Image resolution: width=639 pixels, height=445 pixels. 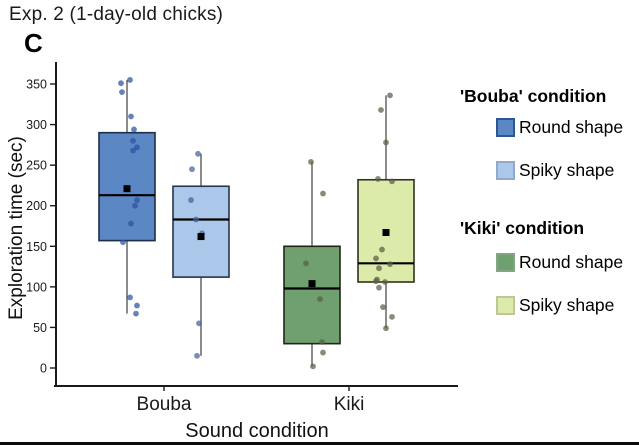 I want to click on y-tick-label: 350, so click(x=36, y=85).